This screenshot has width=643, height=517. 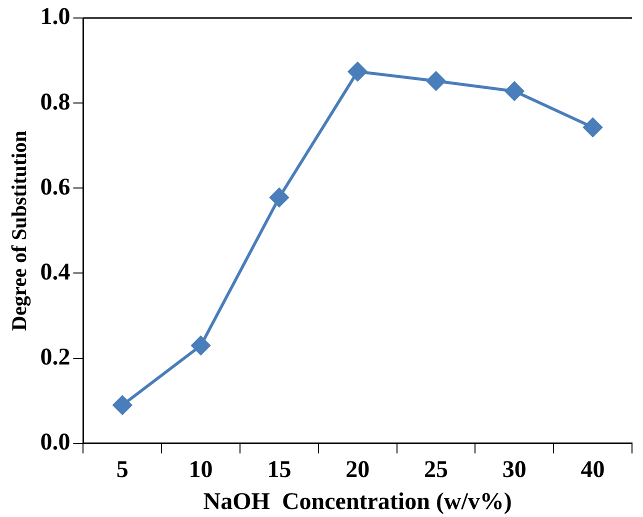 I want to click on y-tick-label: 0.0, so click(x=55, y=443).